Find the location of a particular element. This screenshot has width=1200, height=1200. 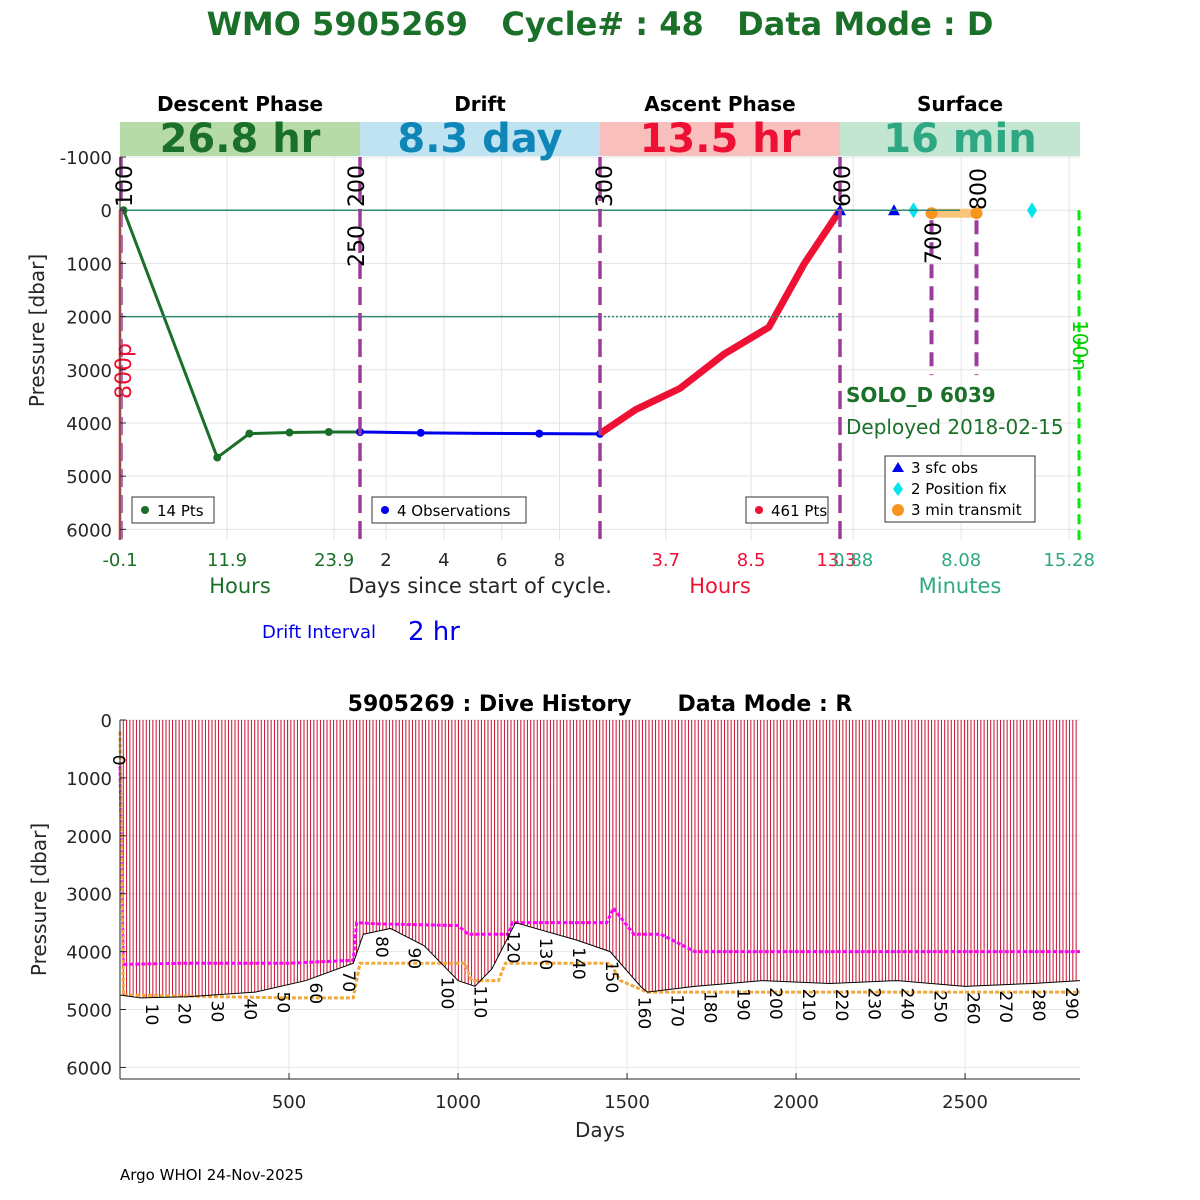

cycle-label: 70 is located at coordinates (348, 981).